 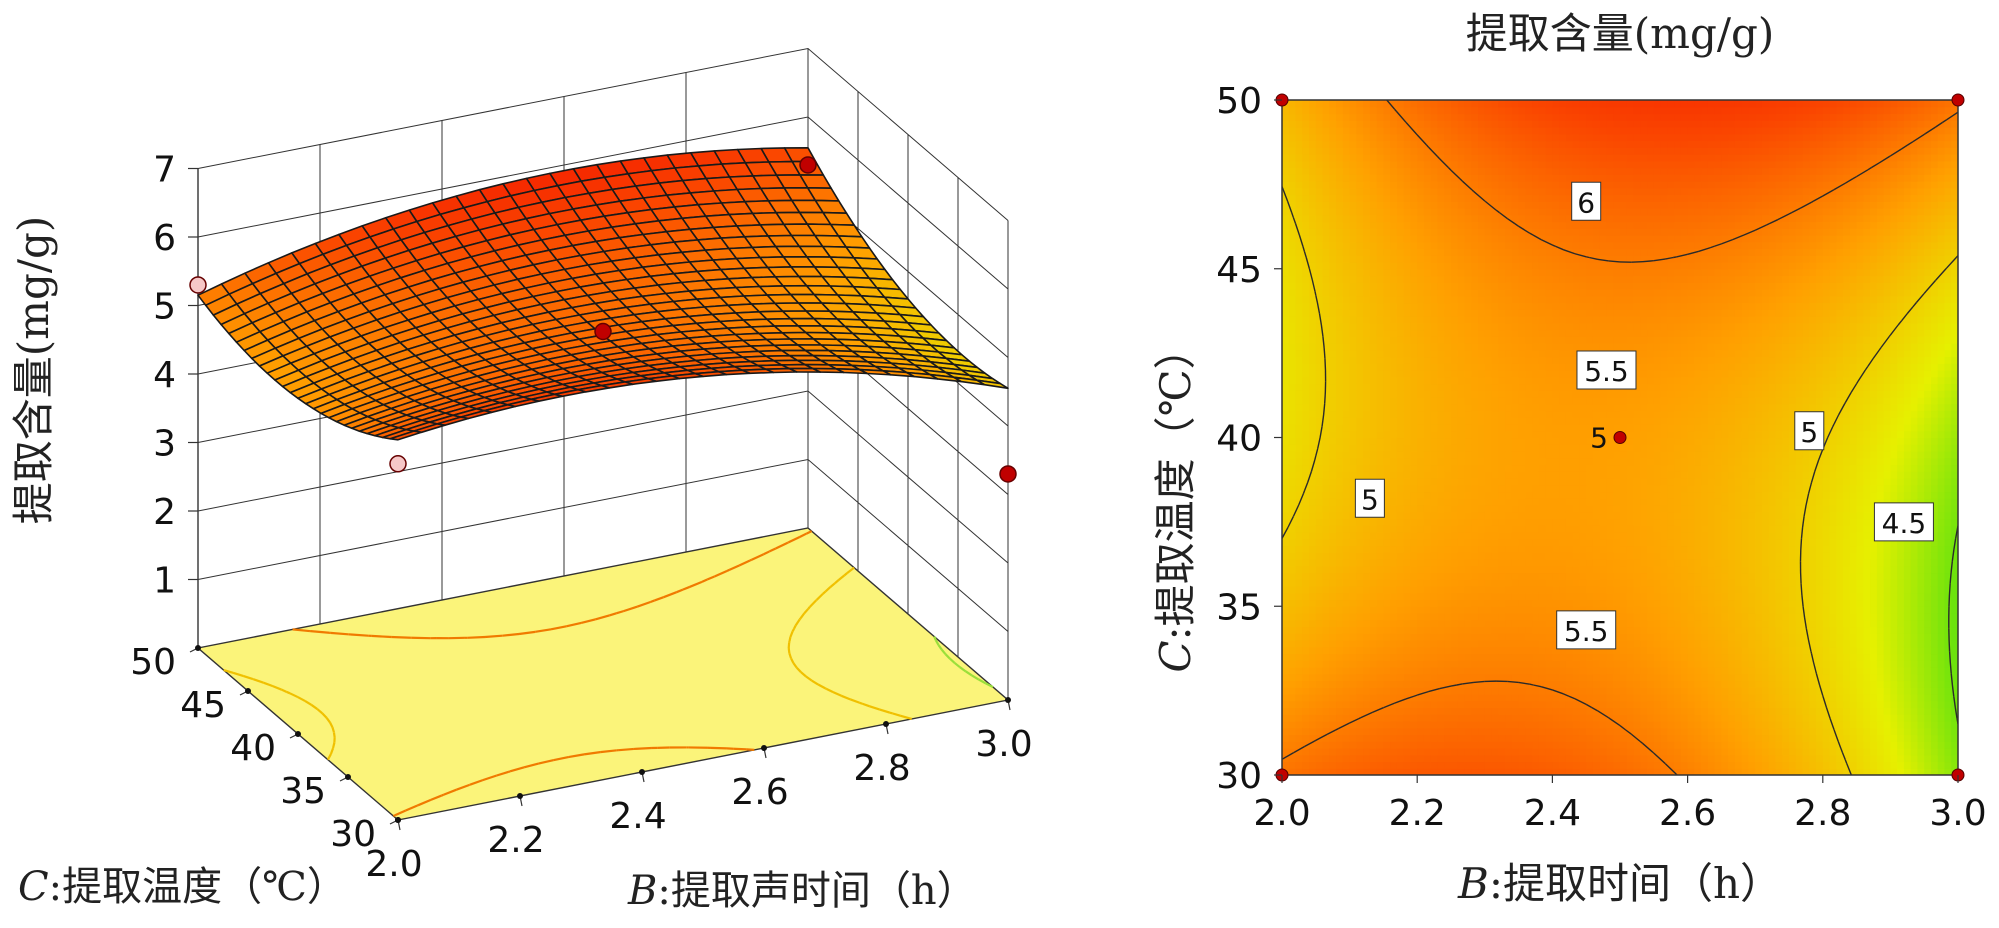 I want to click on z-tick-label: 3, so click(x=164, y=444).